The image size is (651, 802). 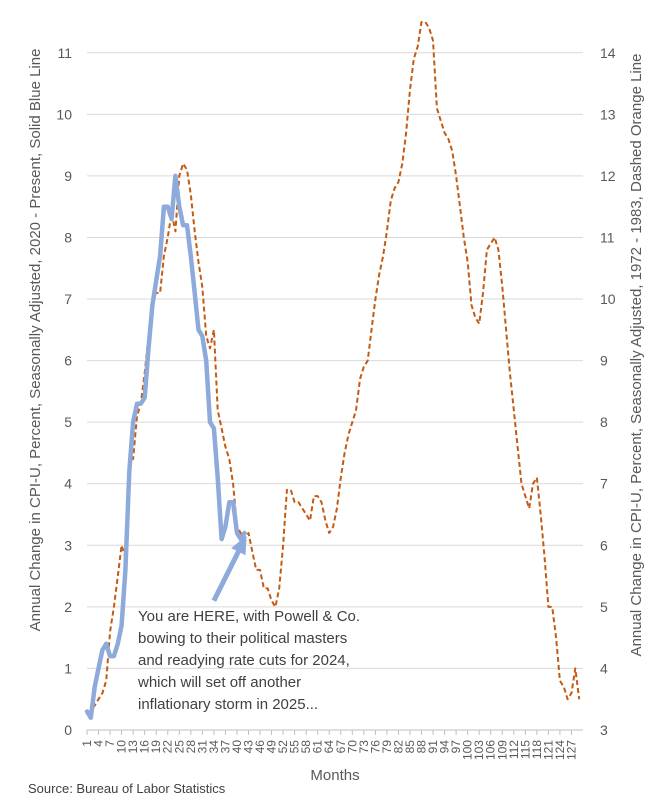 What do you see at coordinates (64, 391) in the screenshot?
I see `left-axis-ticks: 0 1 2 3 4 5 6 7 8 9 10 11` at bounding box center [64, 391].